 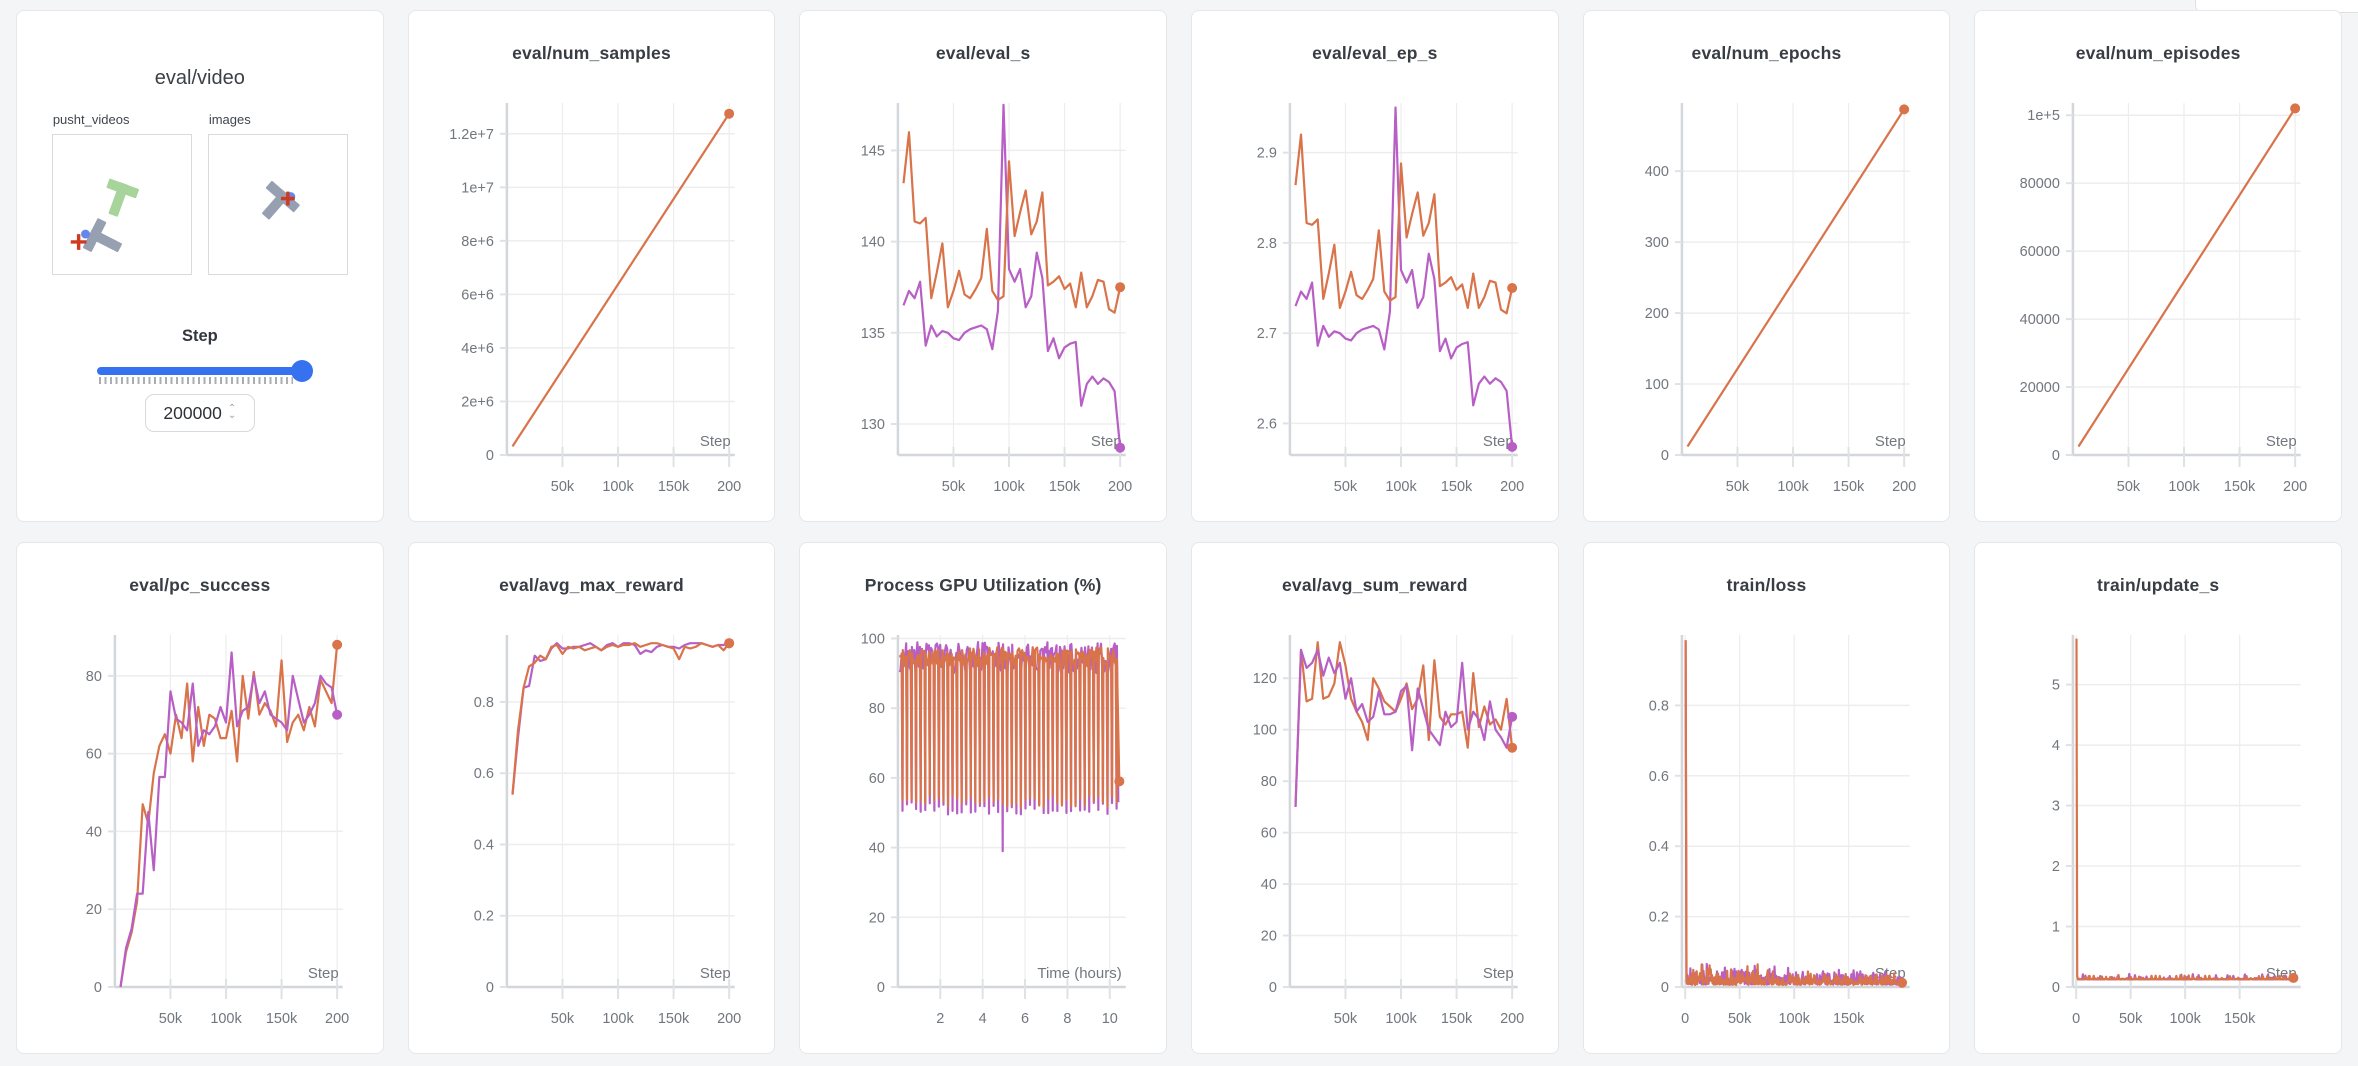 What do you see at coordinates (2158, 53) in the screenshot?
I see `chart-title: eval/num_episodes` at bounding box center [2158, 53].